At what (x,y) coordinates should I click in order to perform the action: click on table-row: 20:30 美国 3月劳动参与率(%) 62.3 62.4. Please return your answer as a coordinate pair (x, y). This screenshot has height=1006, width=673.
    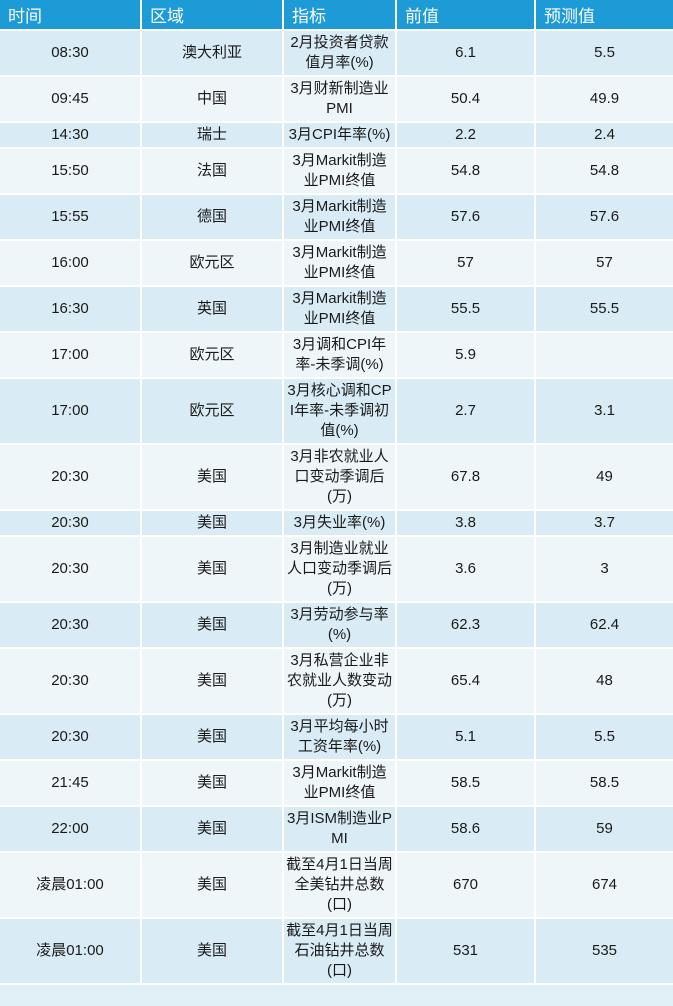
    Looking at the image, I should click on (336, 625).